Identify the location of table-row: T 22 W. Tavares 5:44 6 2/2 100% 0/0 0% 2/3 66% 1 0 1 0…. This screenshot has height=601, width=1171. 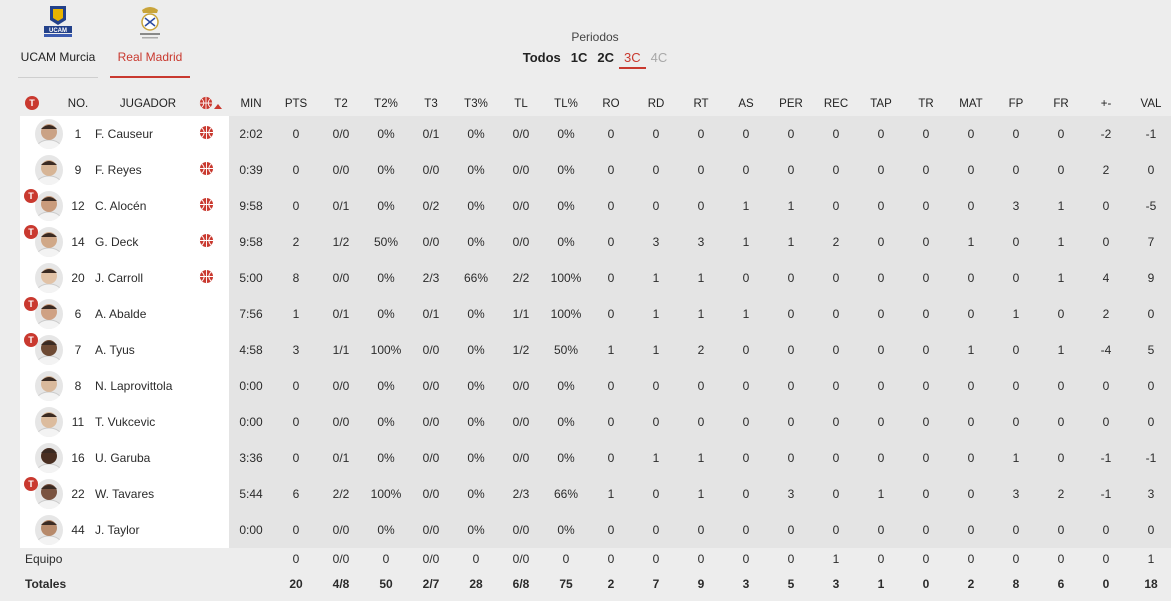
(585, 494).